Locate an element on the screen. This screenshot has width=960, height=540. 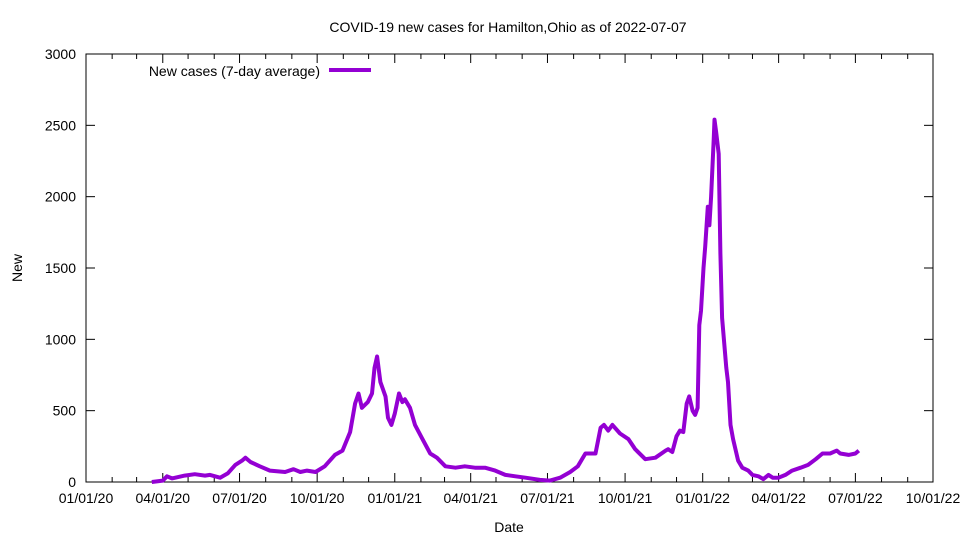
y-tick-label: 1500 is located at coordinates (60, 268).